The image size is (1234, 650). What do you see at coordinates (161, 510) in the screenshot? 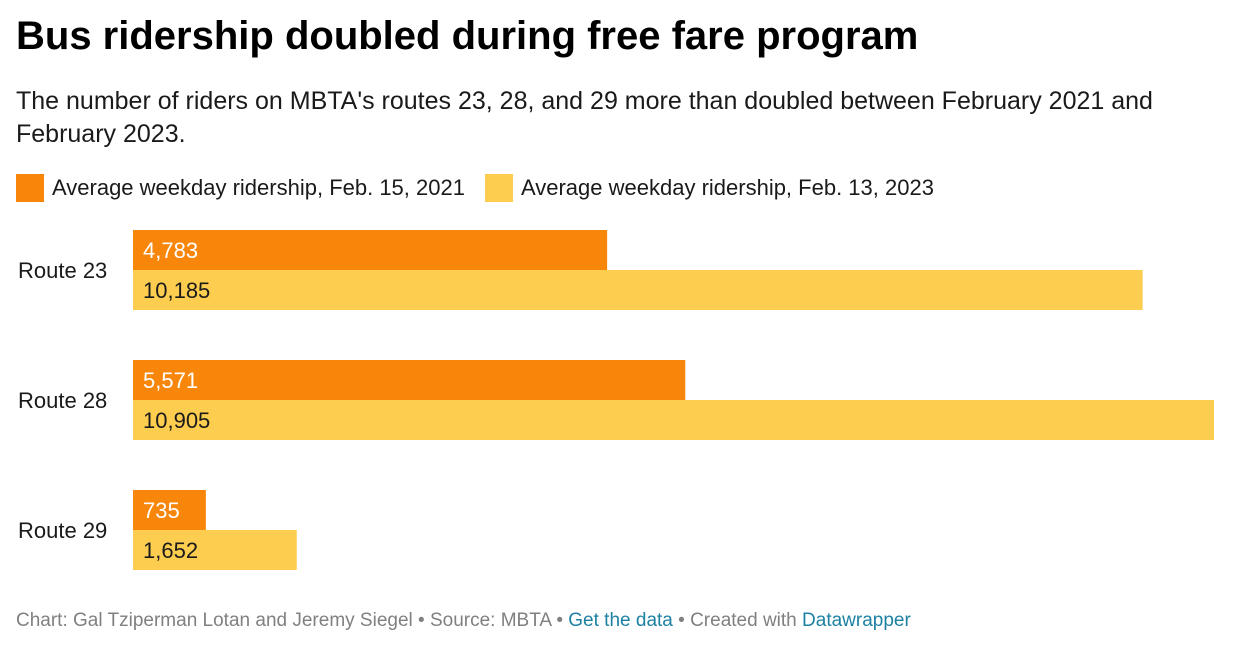
I see `data-label: 735` at bounding box center [161, 510].